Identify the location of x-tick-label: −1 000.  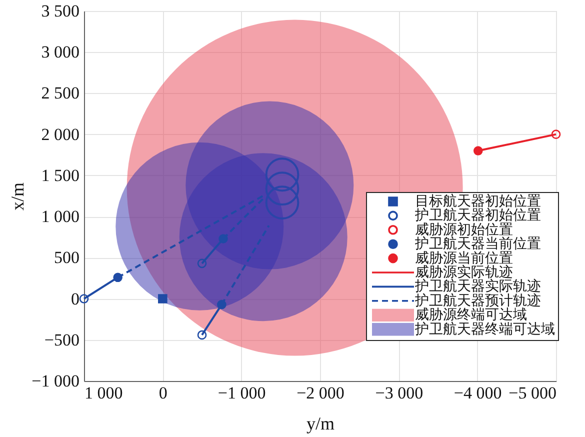
(242, 393).